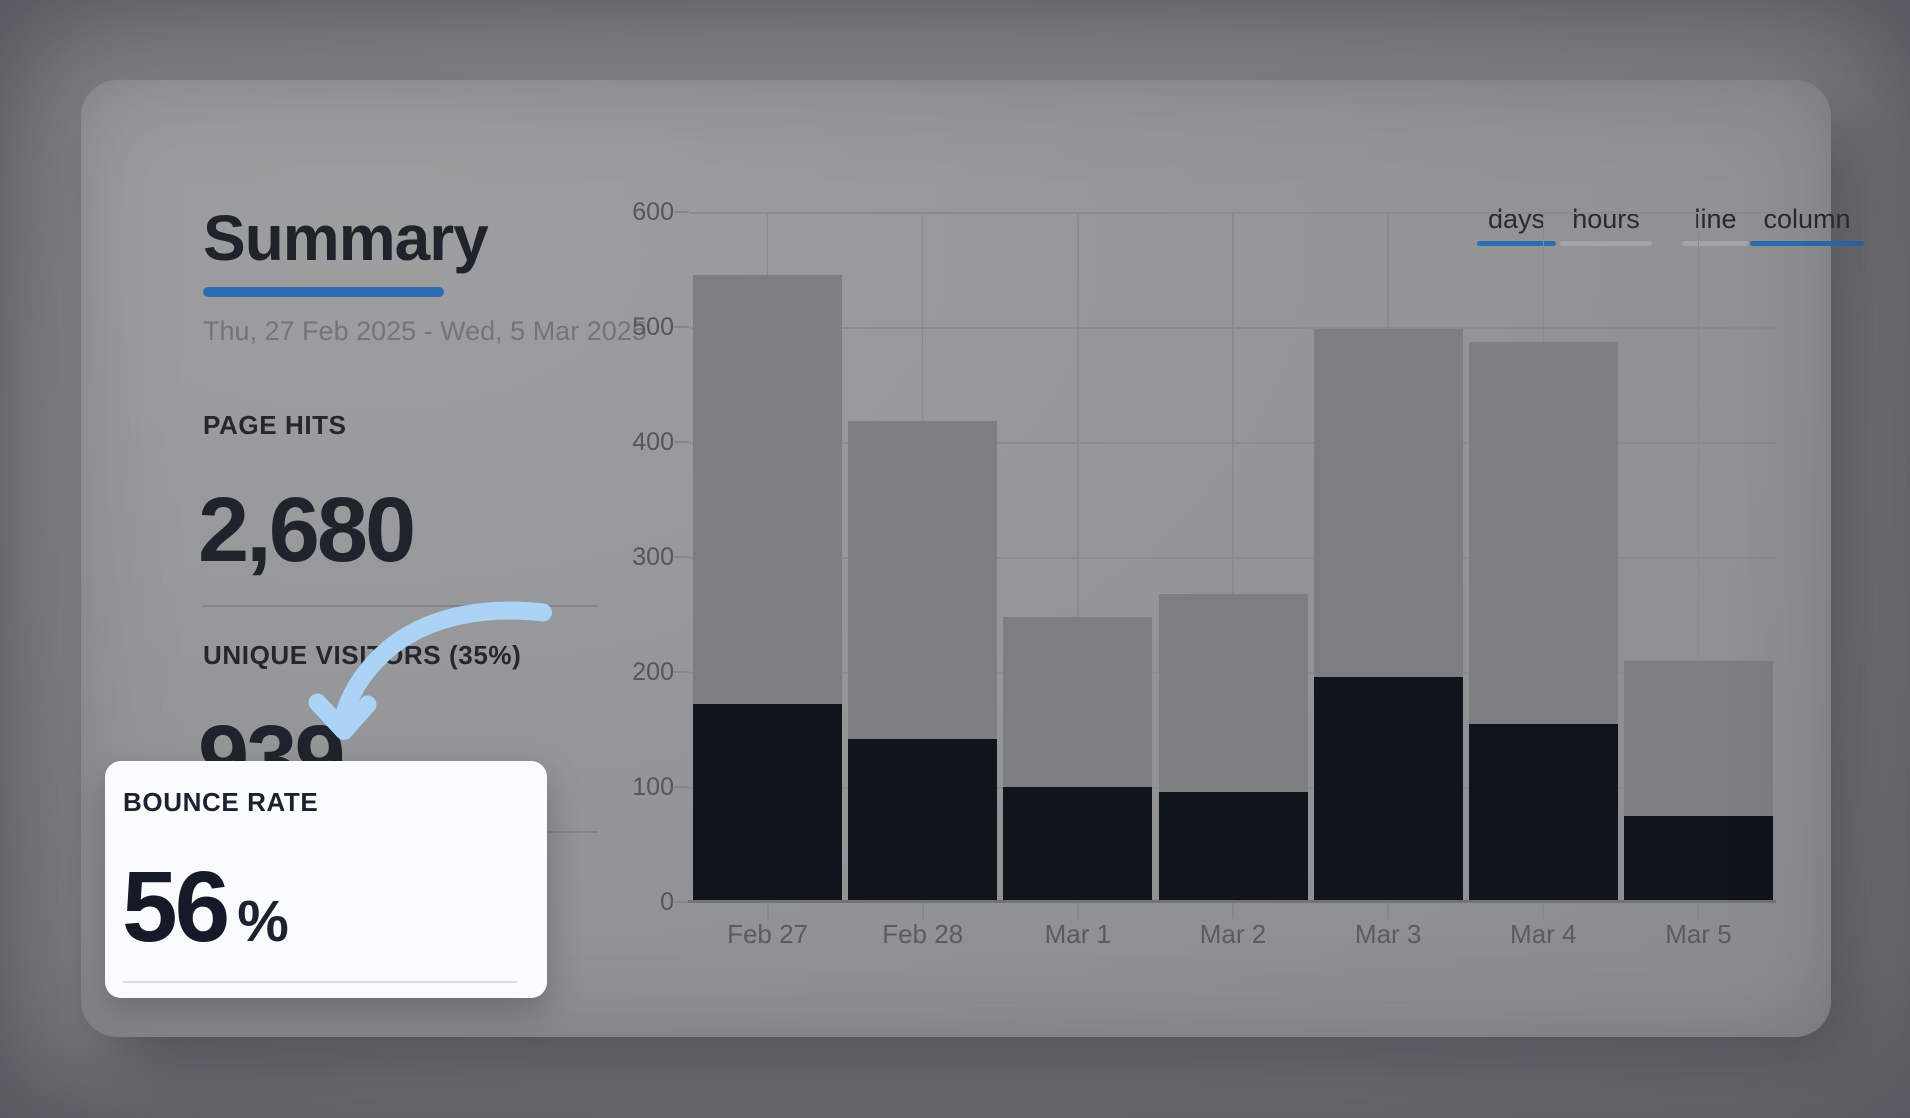  What do you see at coordinates (1516, 219) in the screenshot?
I see `toggle-days-label: days` at bounding box center [1516, 219].